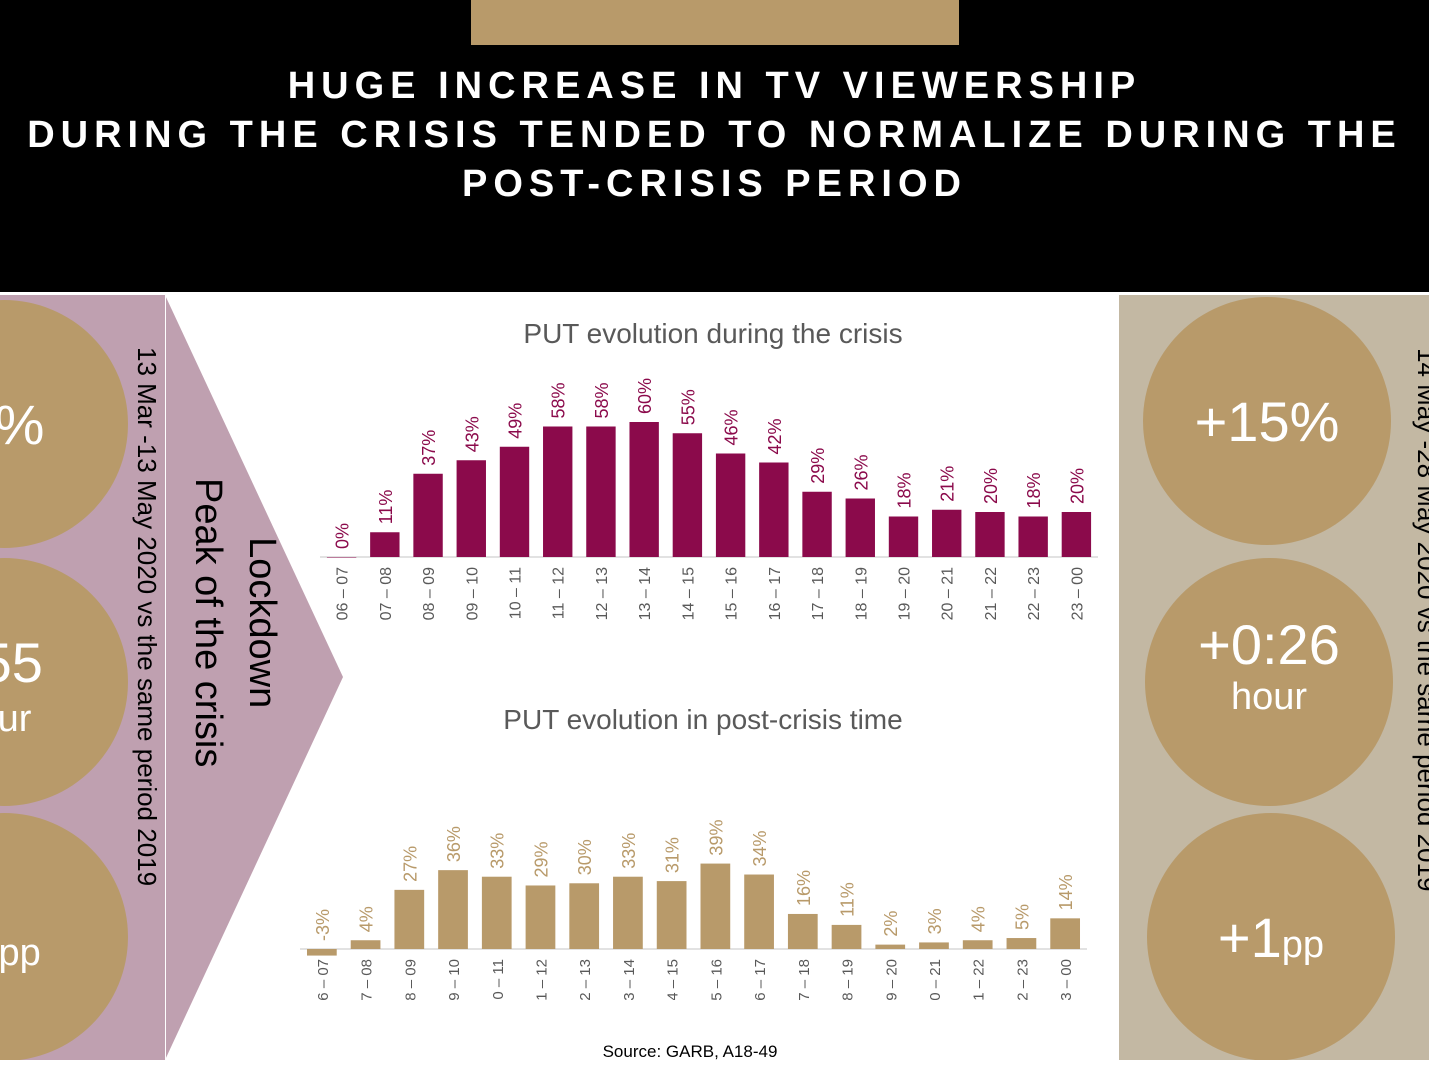 The width and height of the screenshot is (1429, 1072). What do you see at coordinates (262, 623) in the screenshot?
I see `lockdown-label-line-1: Lockdown` at bounding box center [262, 623].